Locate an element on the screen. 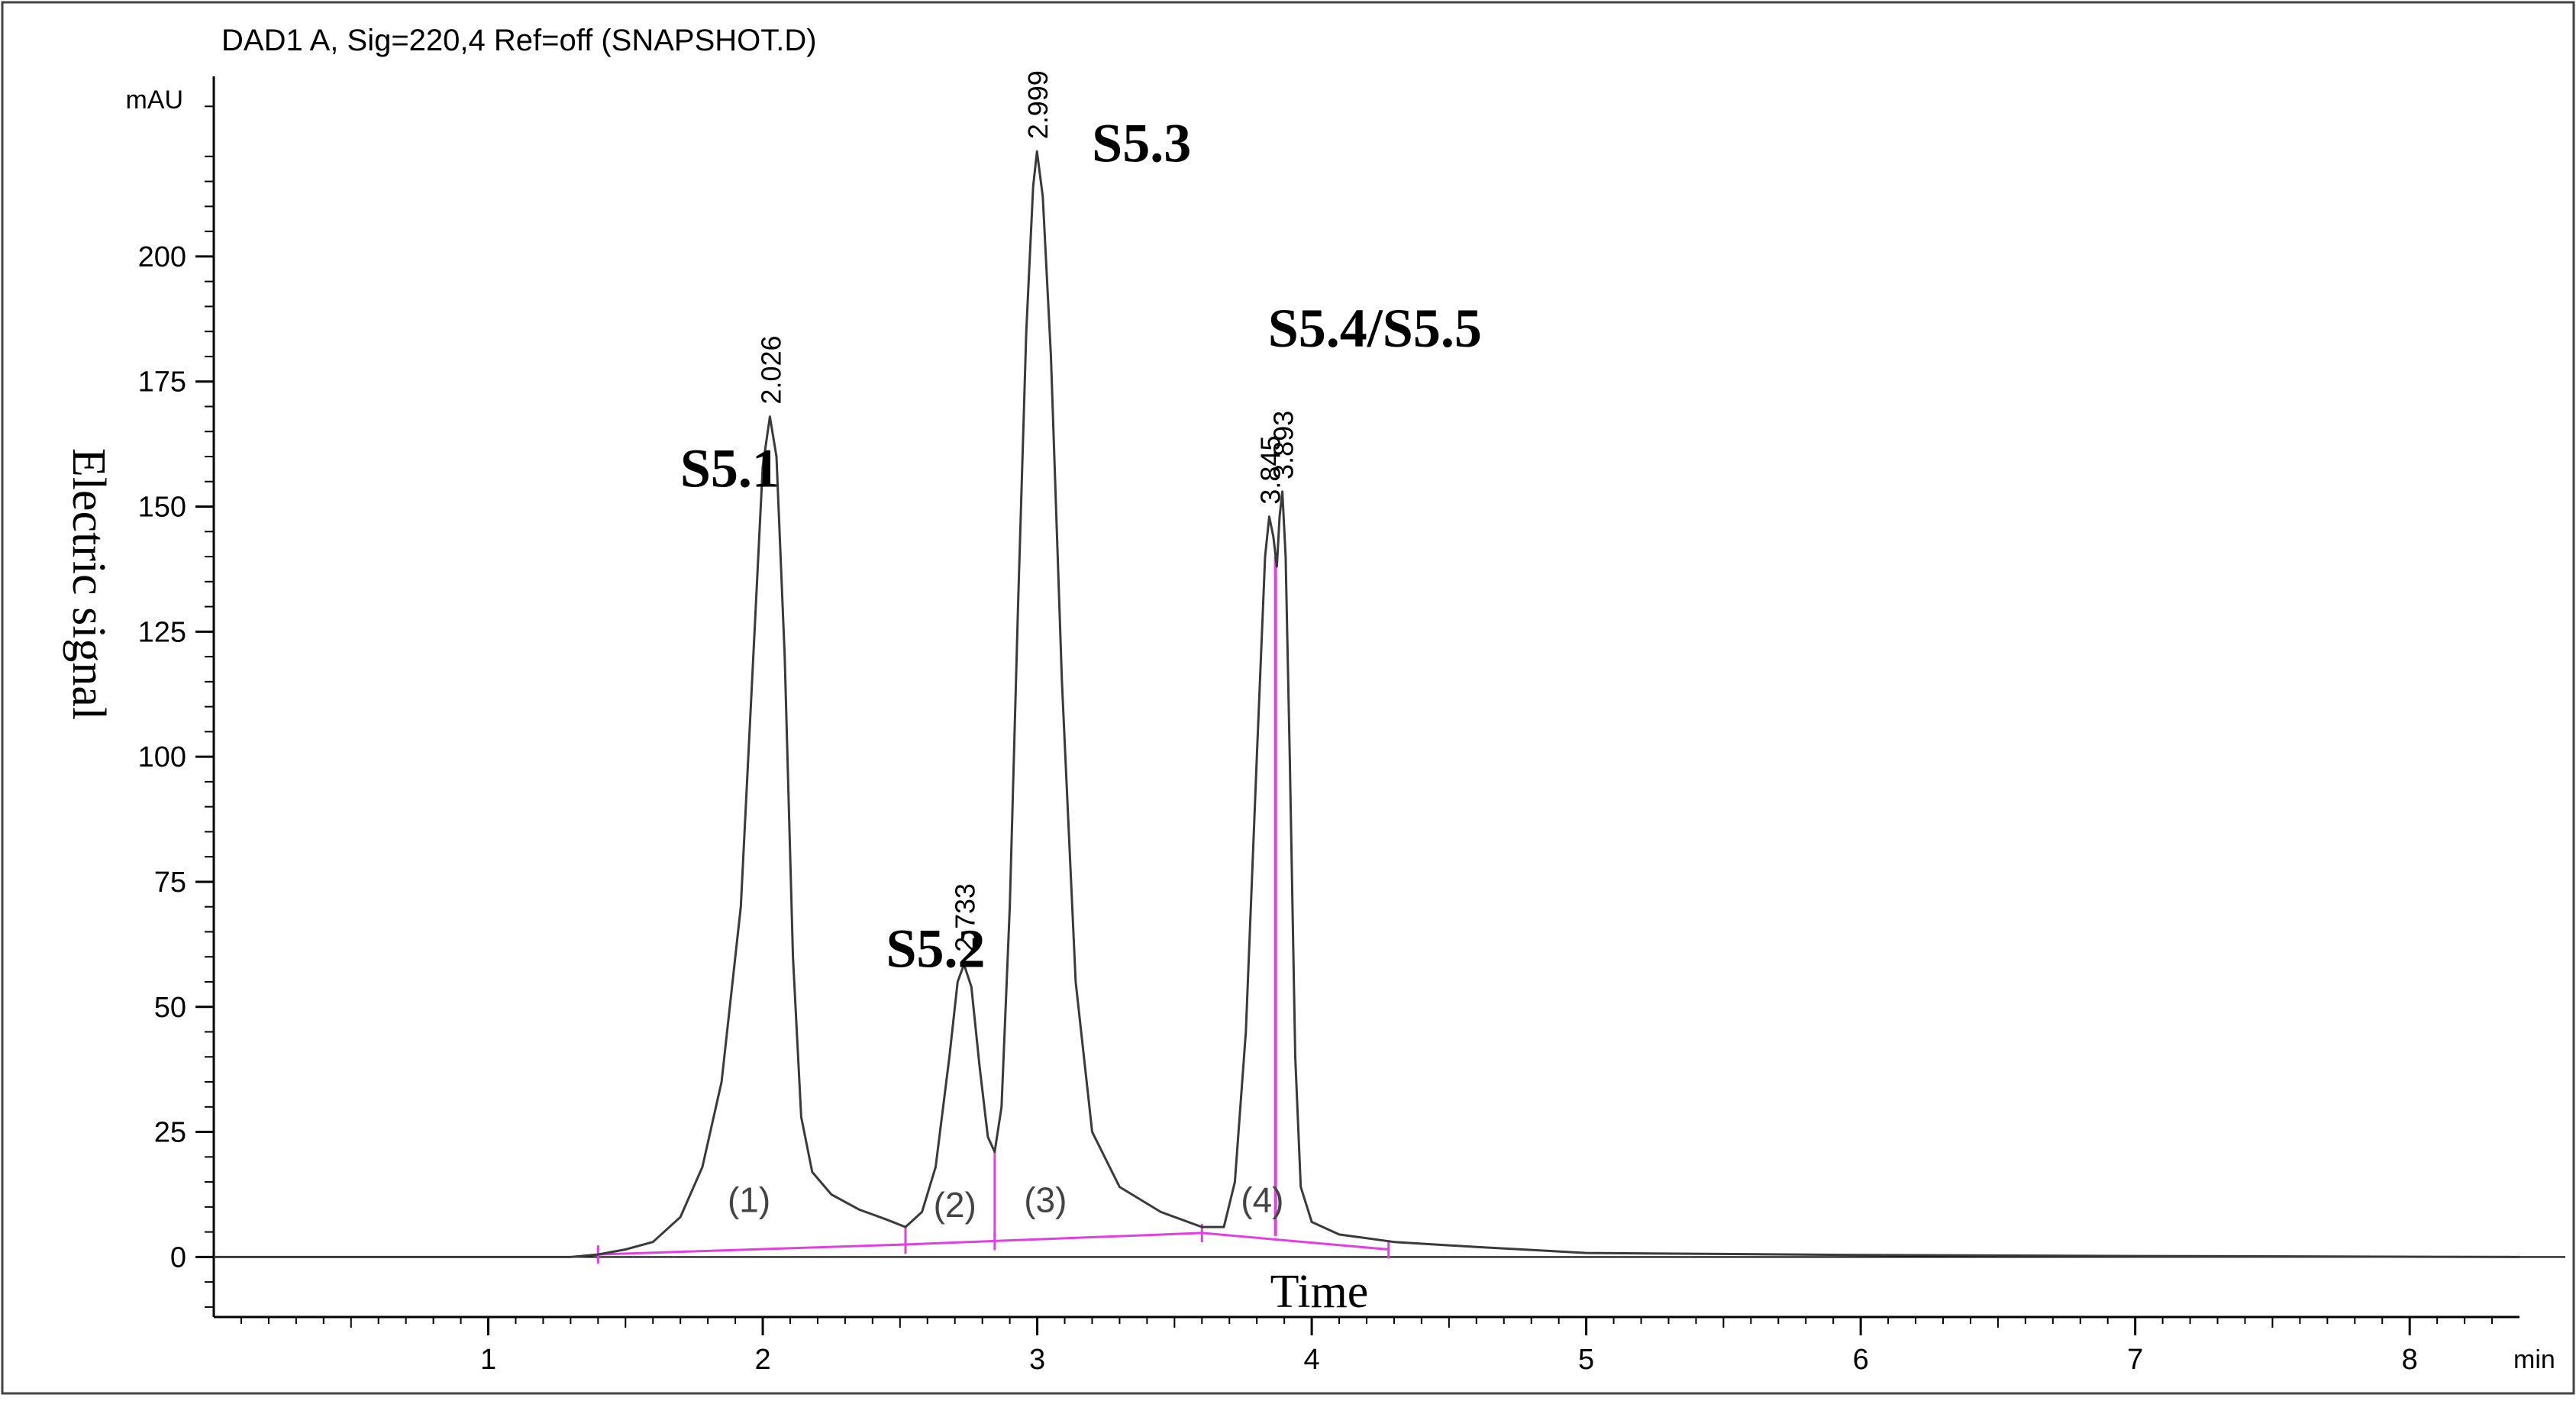 This screenshot has width=2576, height=1401. peak-retention-label: 2.999 is located at coordinates (1038, 104).